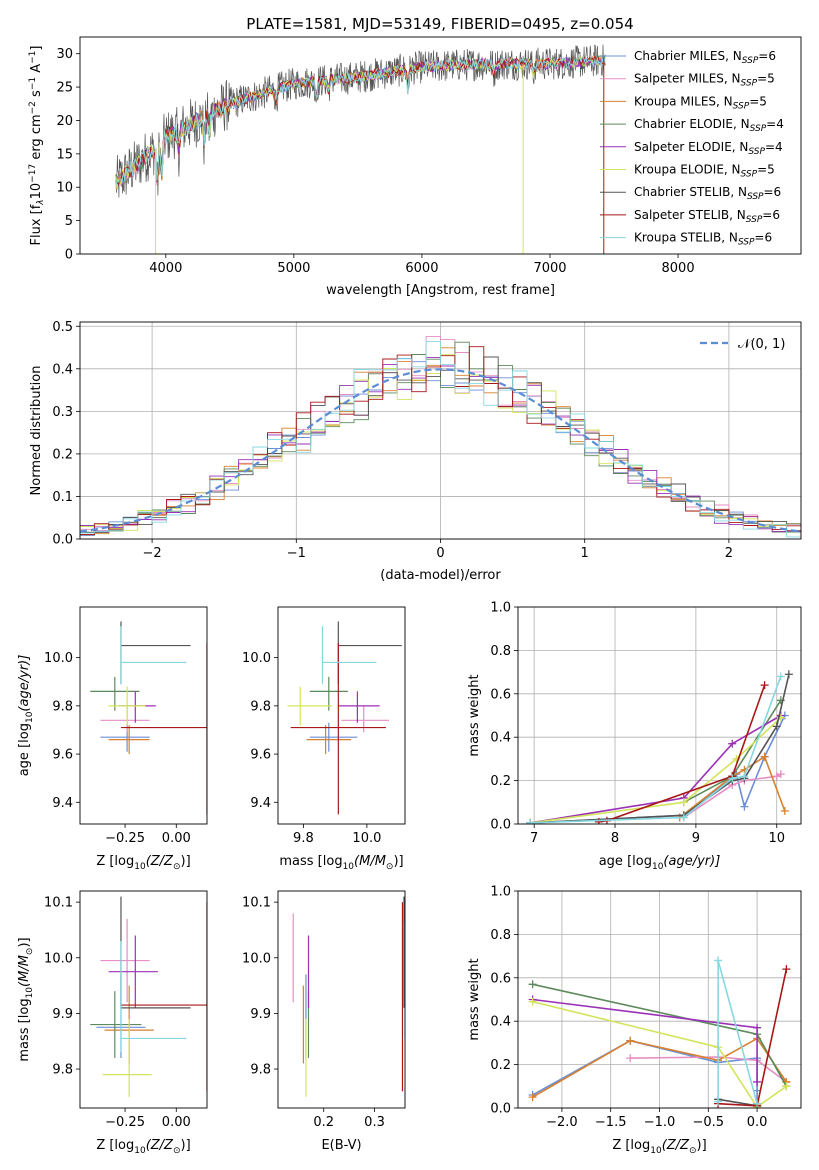 The height and width of the screenshot is (1170, 819). Describe the element at coordinates (737, 1032) in the screenshot. I see `series-line-kroupa-stelib` at that location.